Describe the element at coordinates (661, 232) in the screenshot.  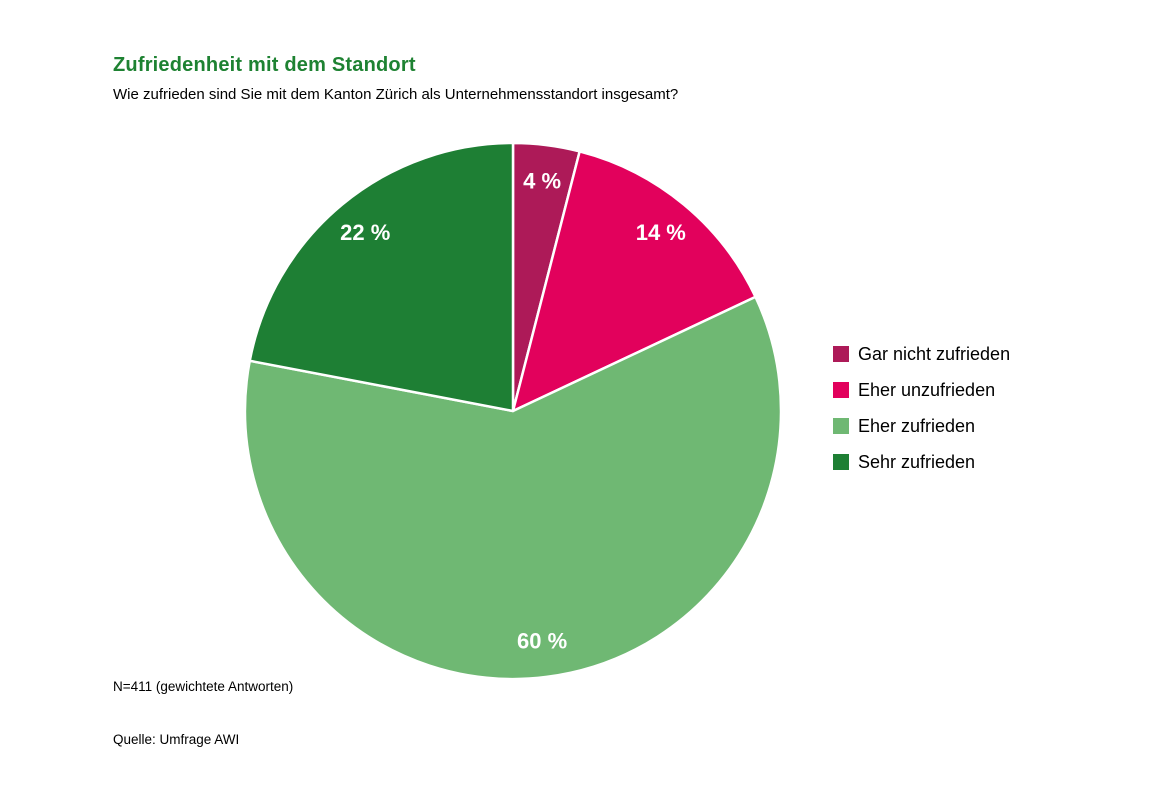
I see `slice-value-label: 14 %` at that location.